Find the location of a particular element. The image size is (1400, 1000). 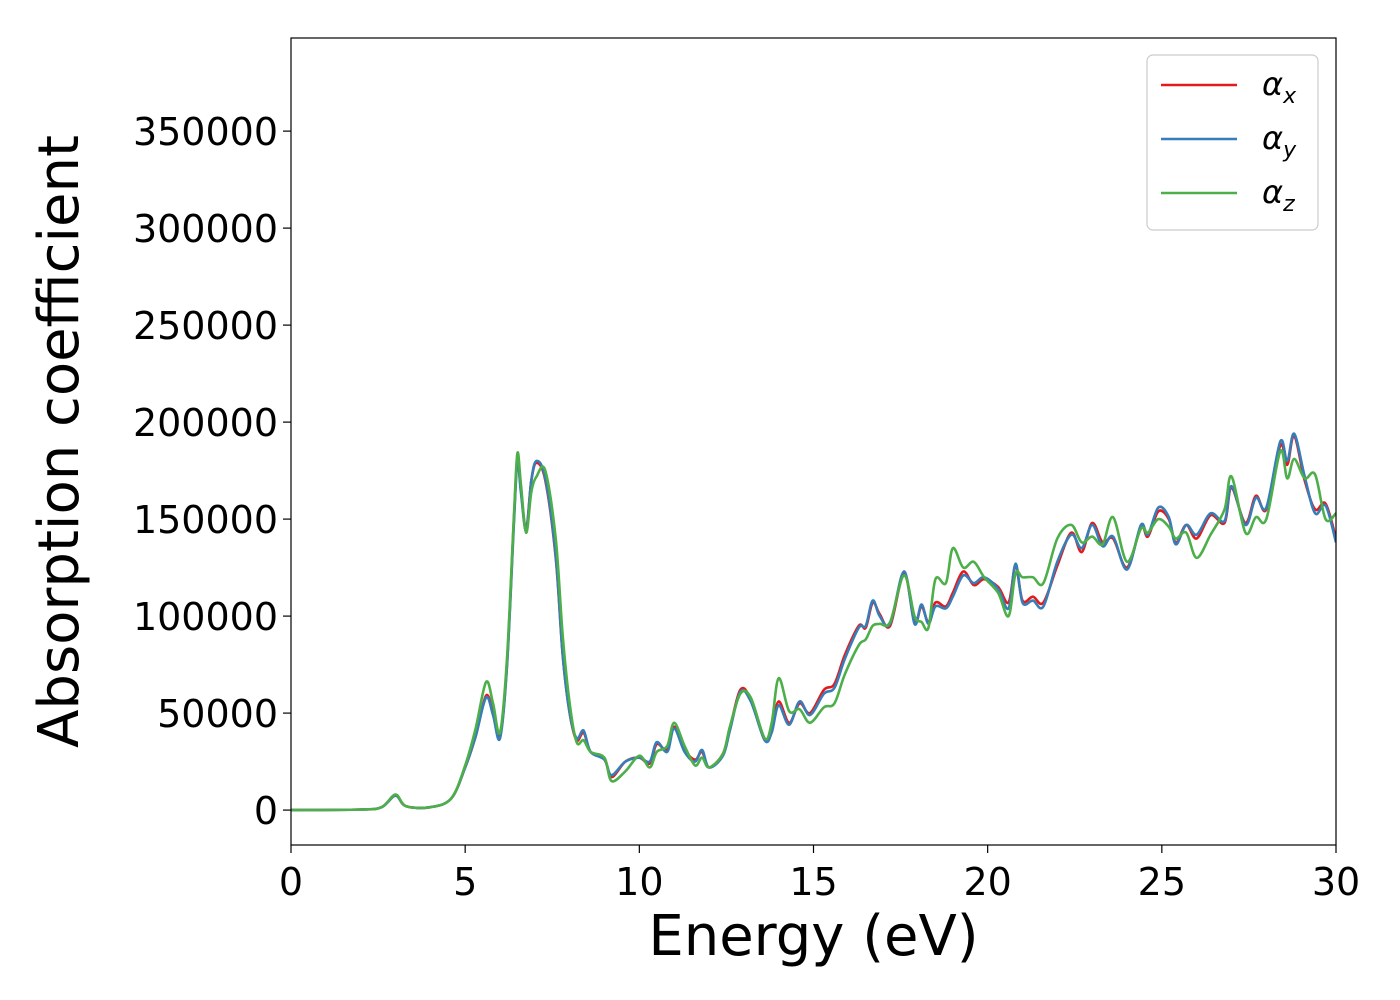

y-axis-title: Absorption coefficient is located at coordinates (59, 441).